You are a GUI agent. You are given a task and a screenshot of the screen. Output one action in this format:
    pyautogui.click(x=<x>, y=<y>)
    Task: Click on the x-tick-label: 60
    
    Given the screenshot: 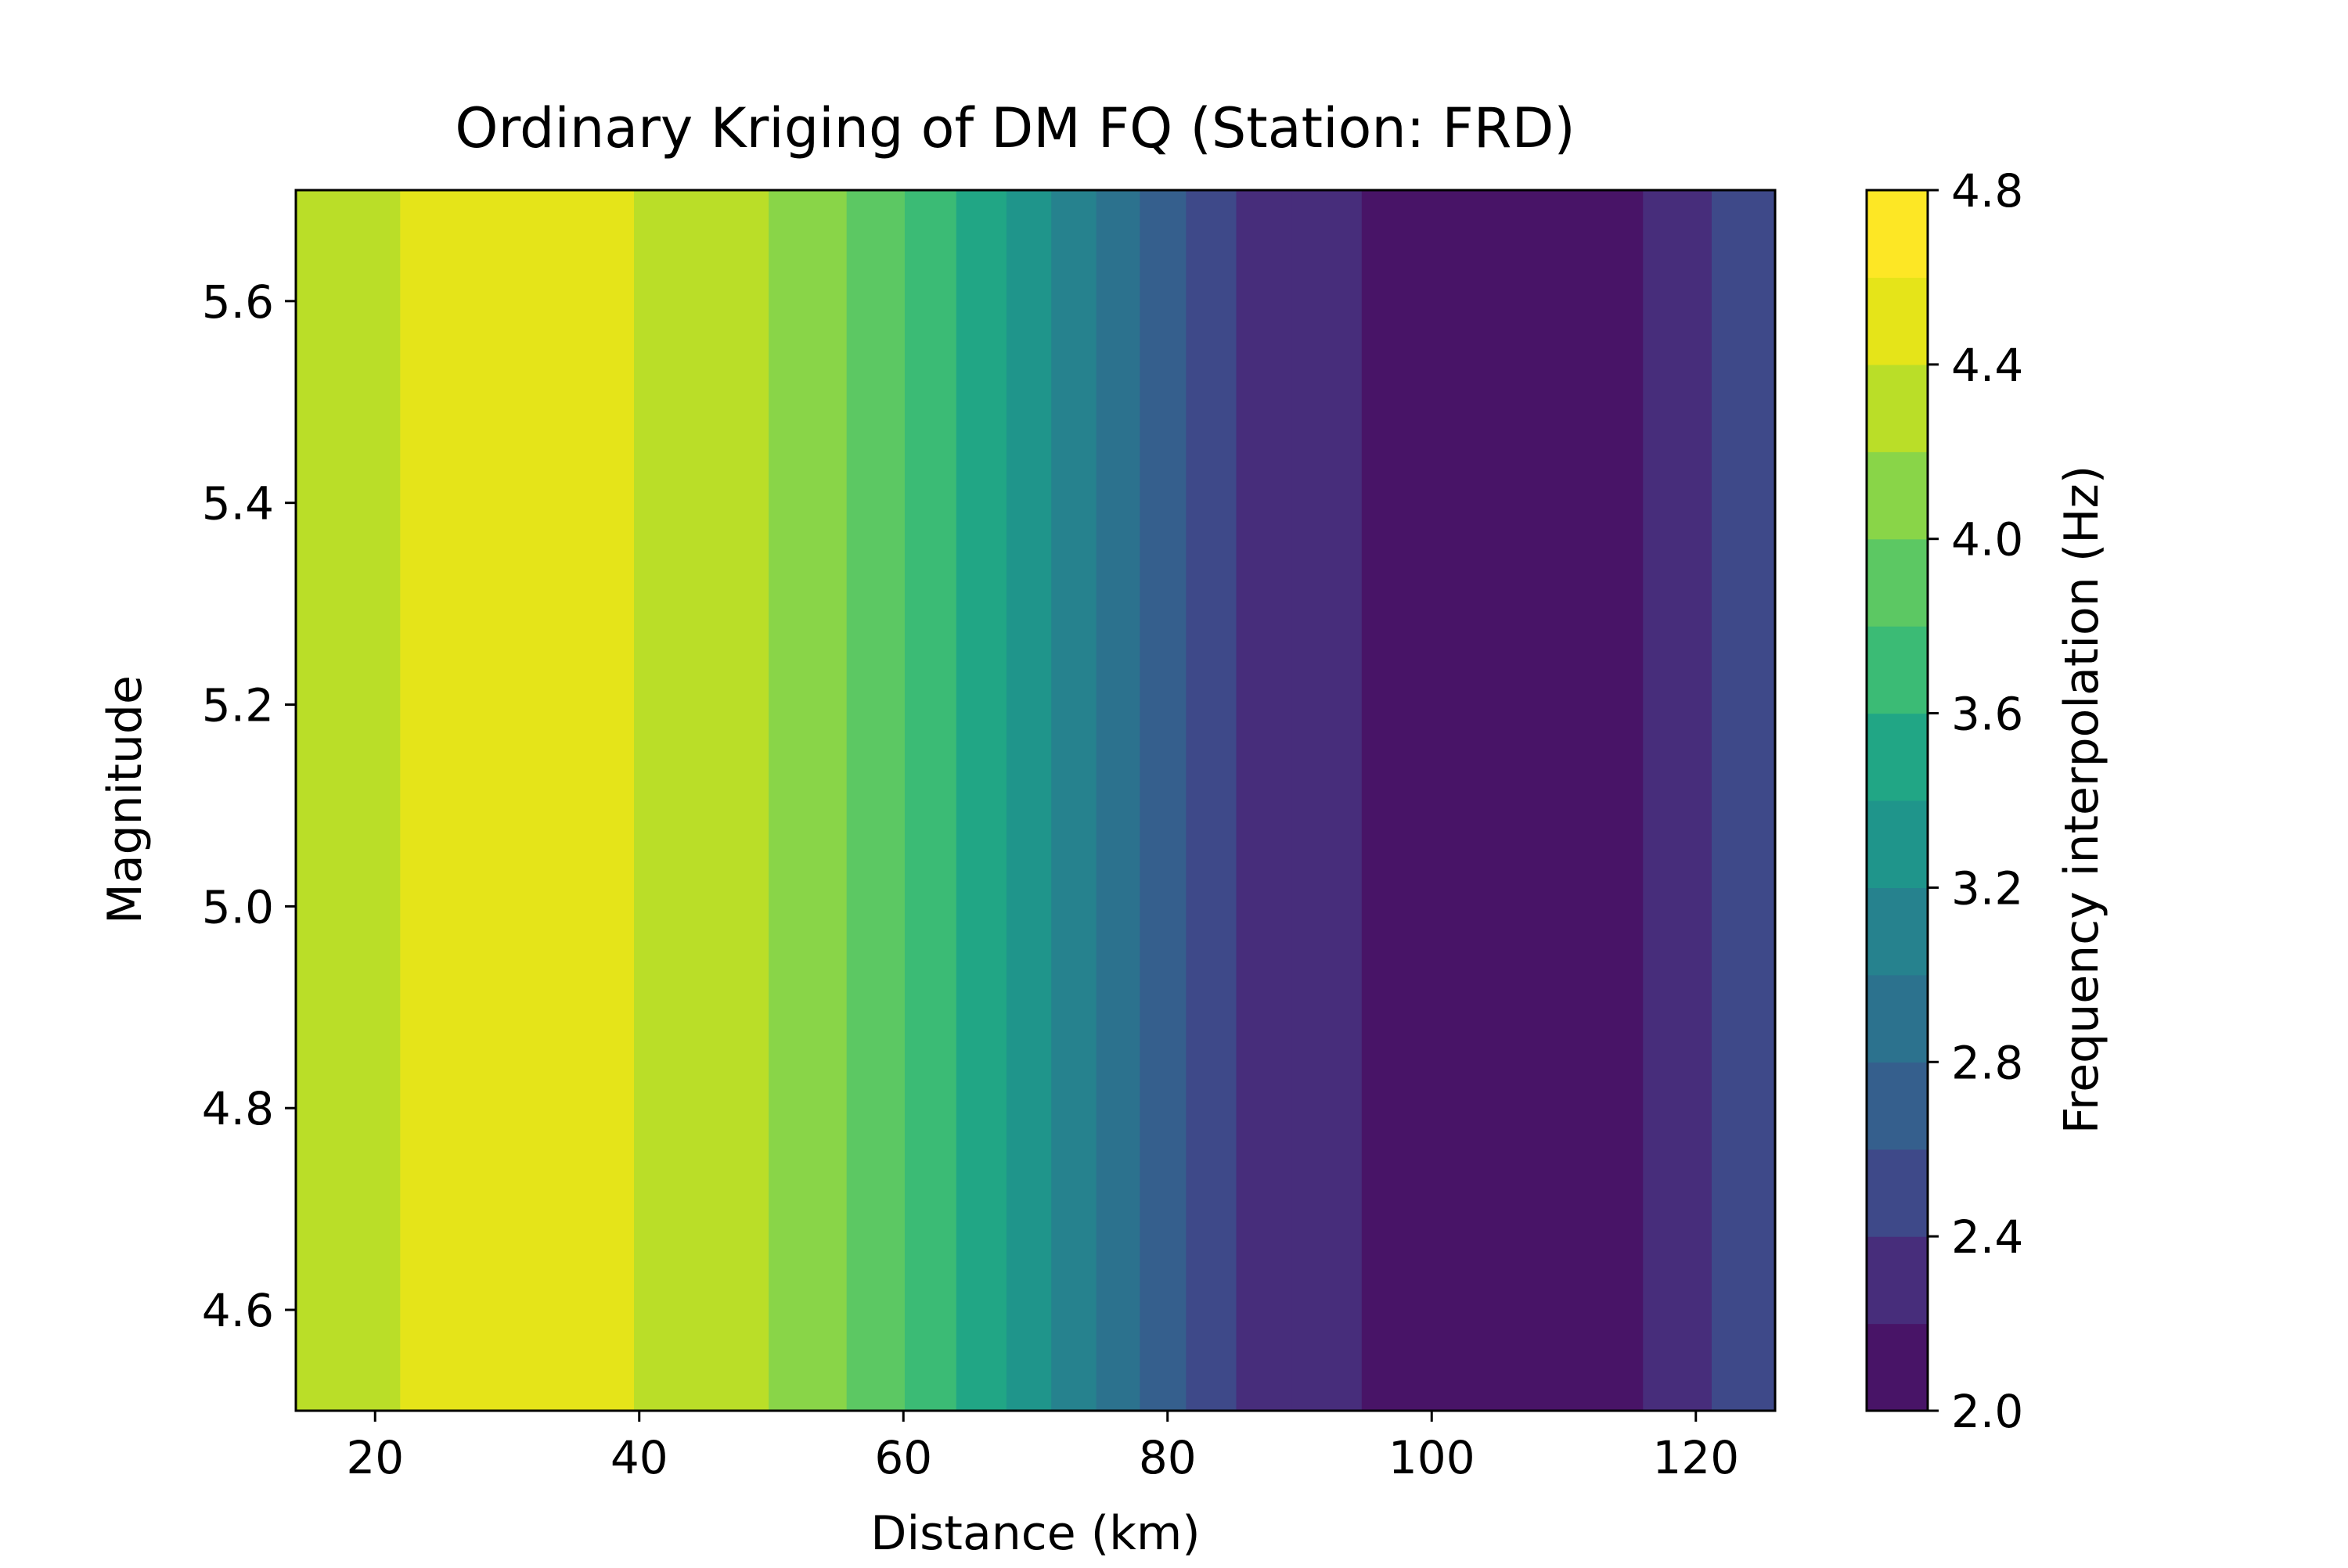 What is the action you would take?
    pyautogui.click(x=903, y=1457)
    